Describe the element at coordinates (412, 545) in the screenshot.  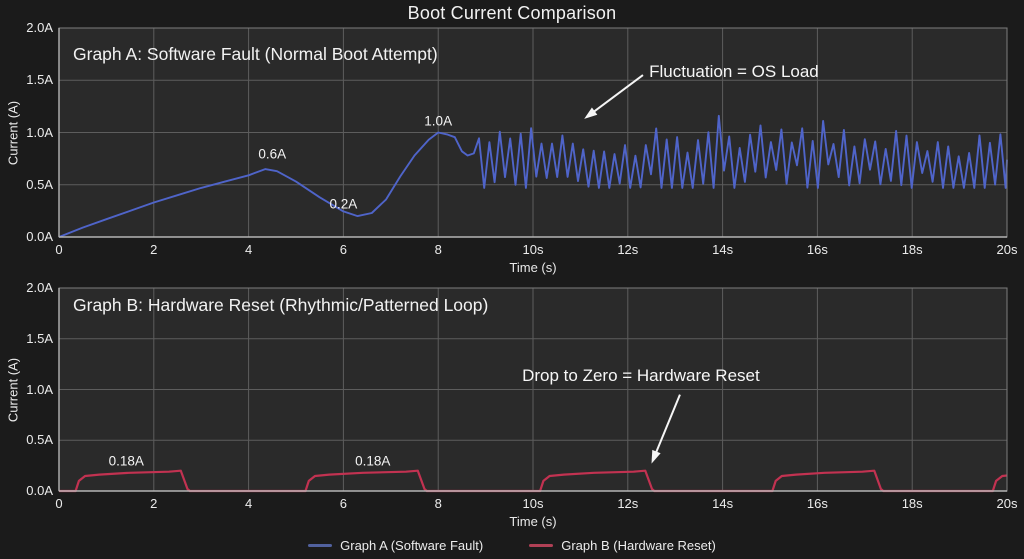
I see `legend-label-graph-a: Graph A (Software Fault)` at that location.